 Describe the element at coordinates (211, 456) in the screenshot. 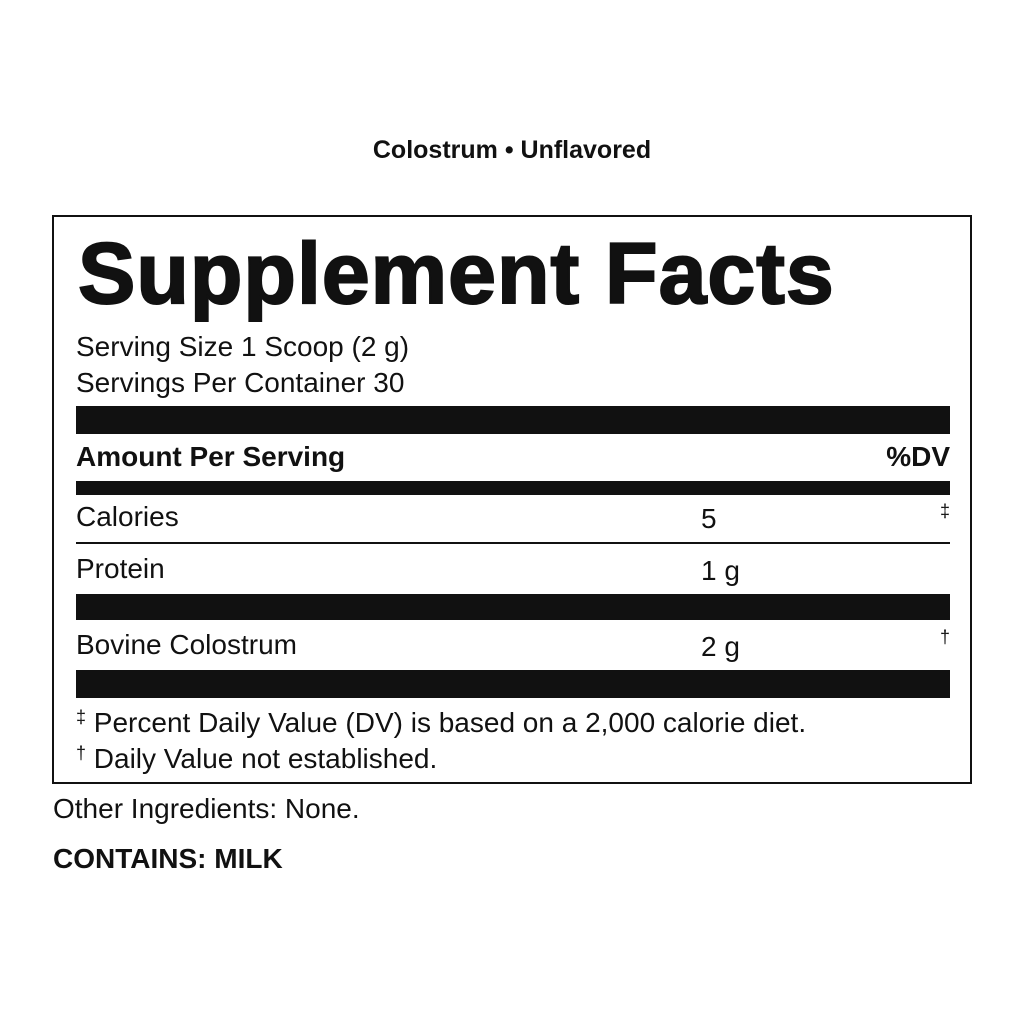

I see `amount-per-serving-header: Amount Per Serving` at that location.